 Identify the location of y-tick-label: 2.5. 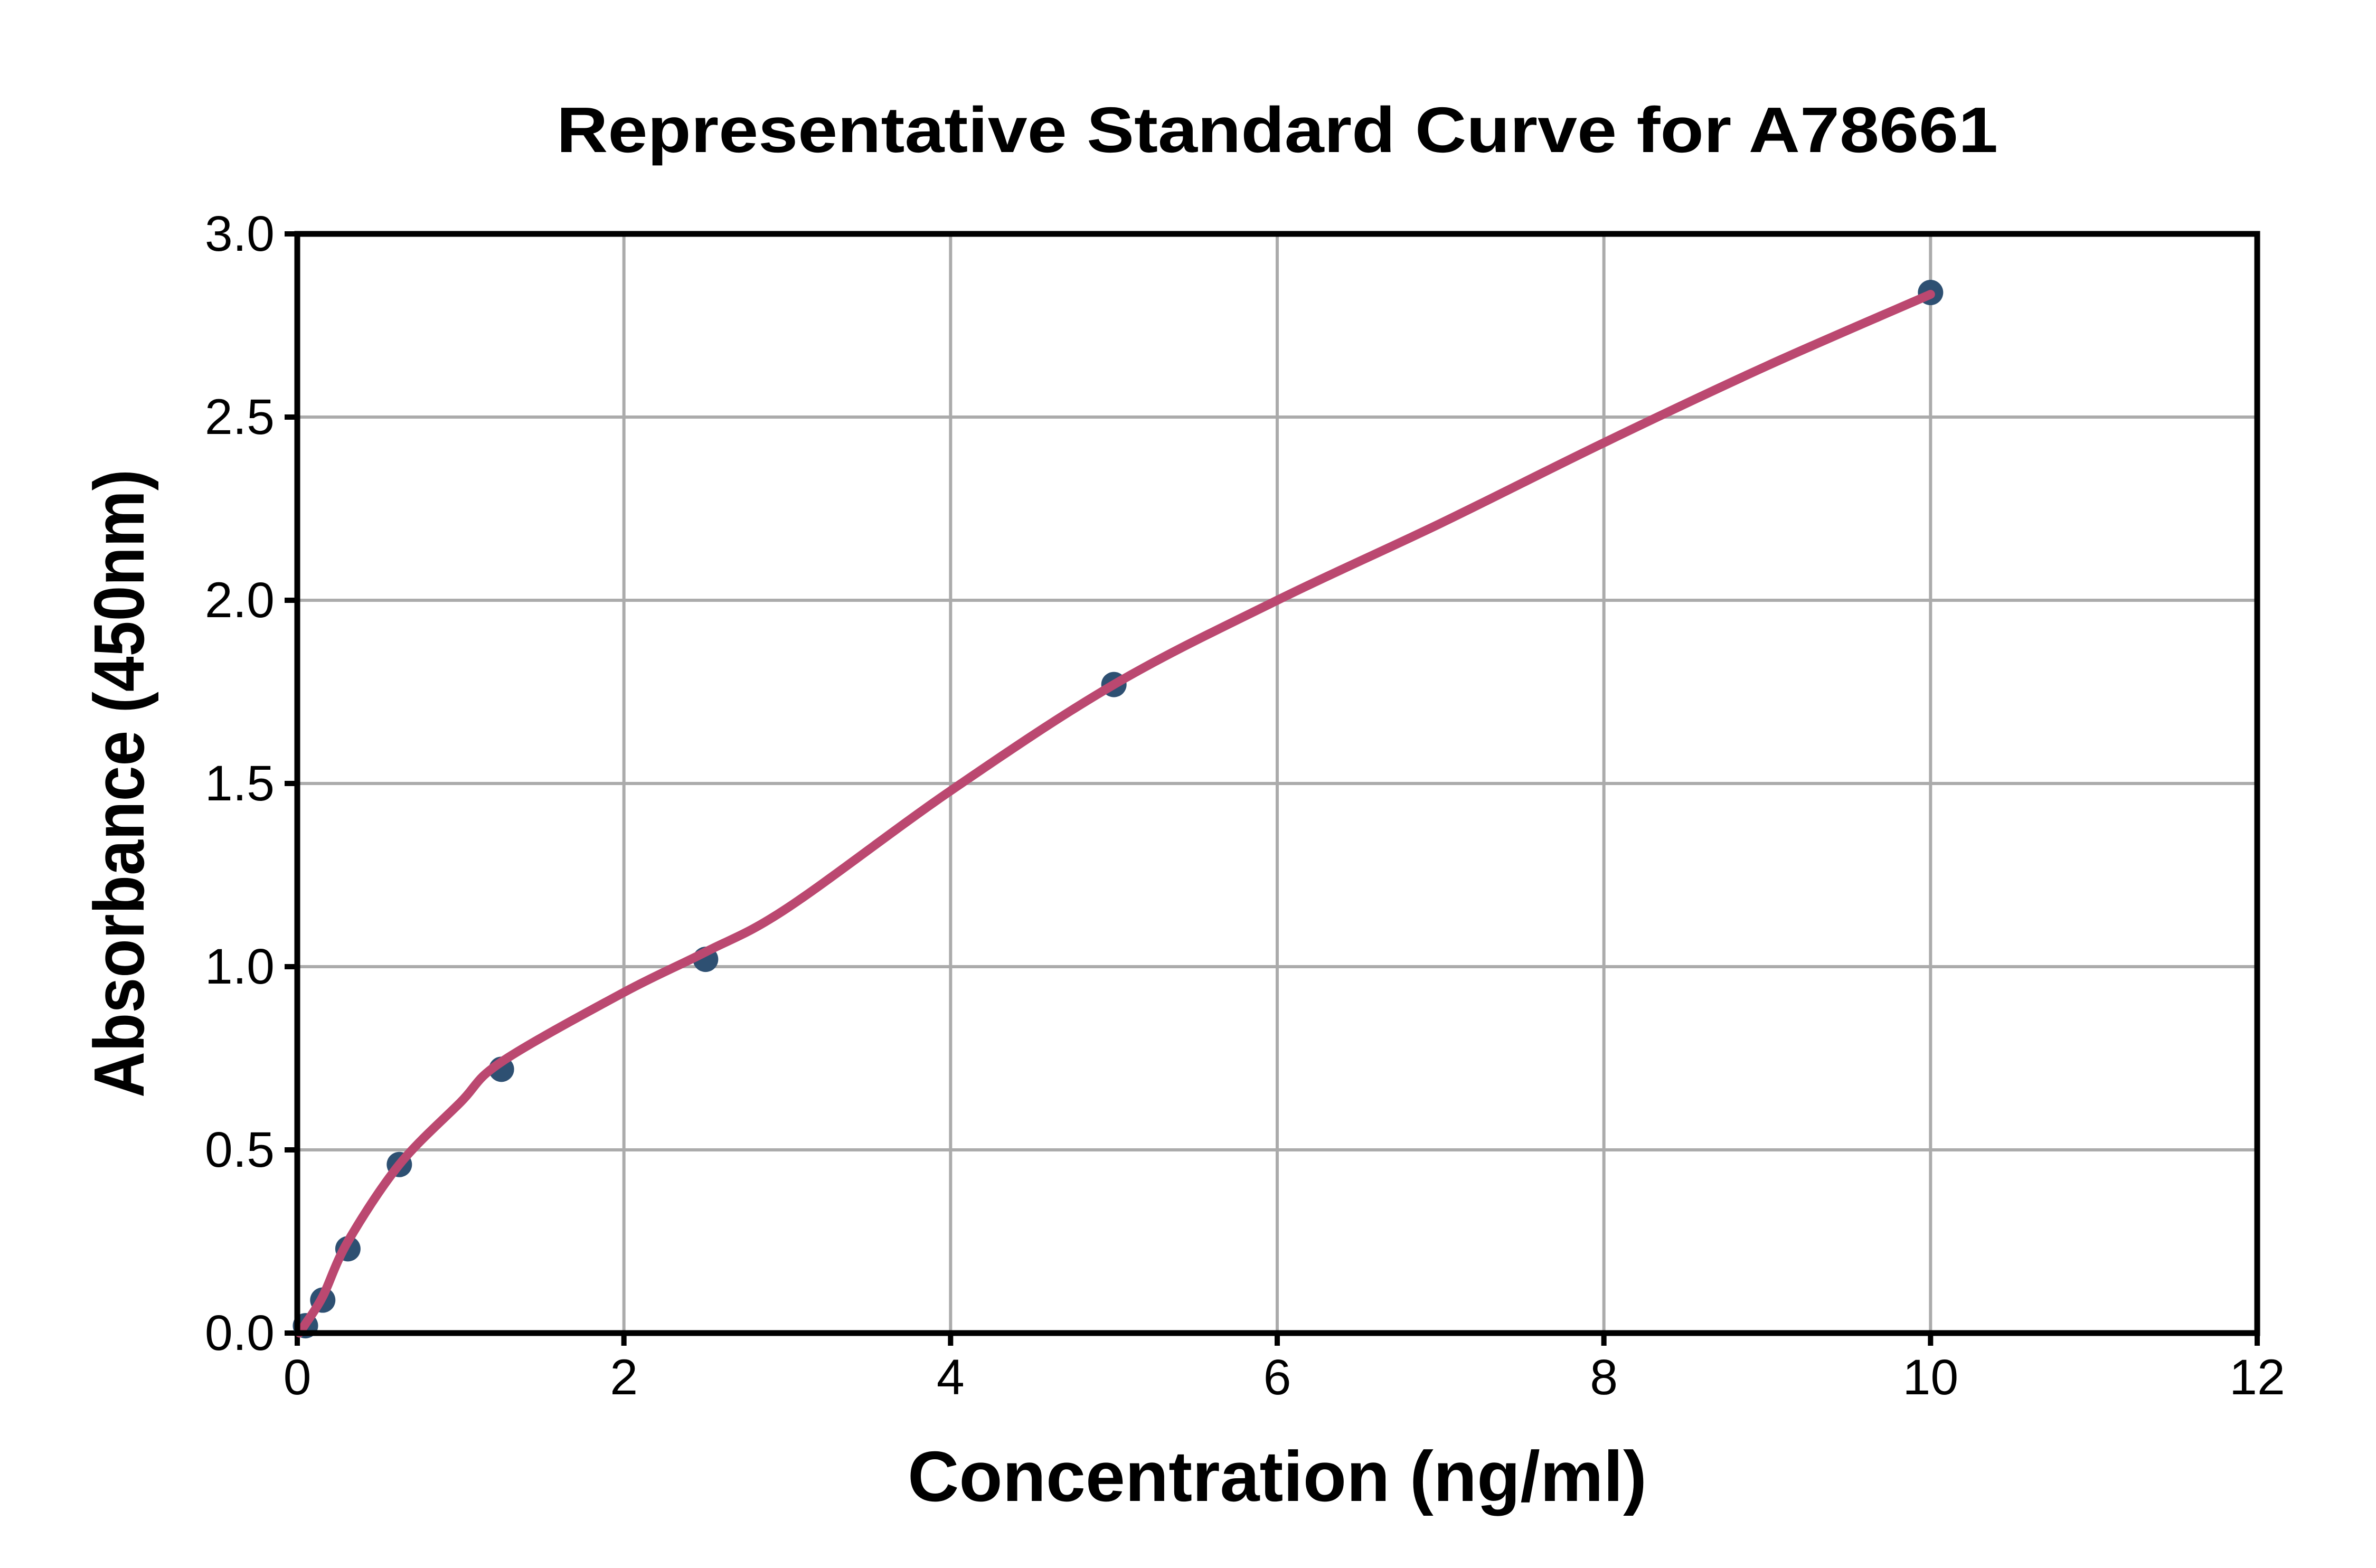
(240, 417).